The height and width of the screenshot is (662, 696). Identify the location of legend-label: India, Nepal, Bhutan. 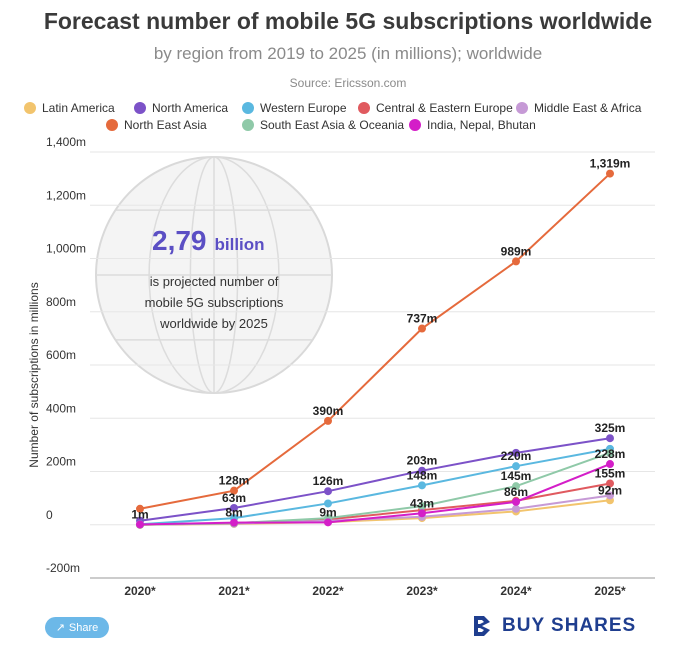
(481, 125).